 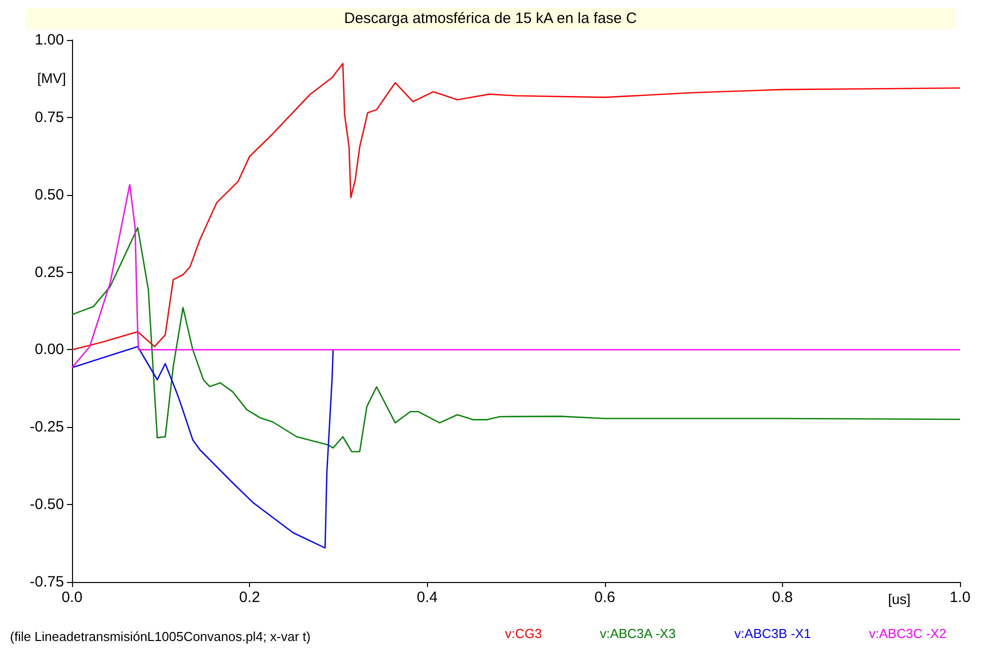 What do you see at coordinates (899, 599) in the screenshot?
I see `x-axis-title: [us]` at bounding box center [899, 599].